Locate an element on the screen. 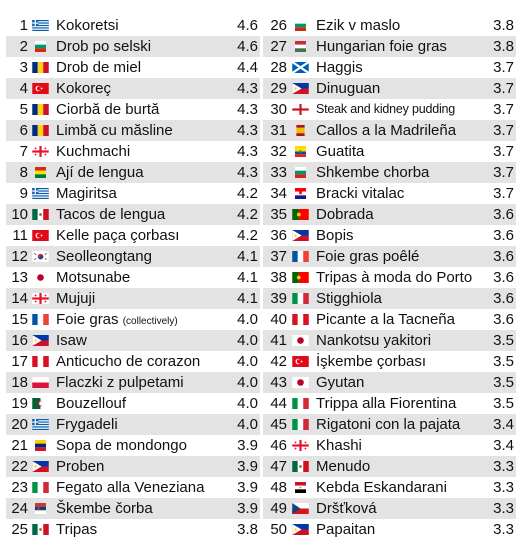  table-row: 34 Bracki vitalac 3.7 is located at coordinates (389, 193).